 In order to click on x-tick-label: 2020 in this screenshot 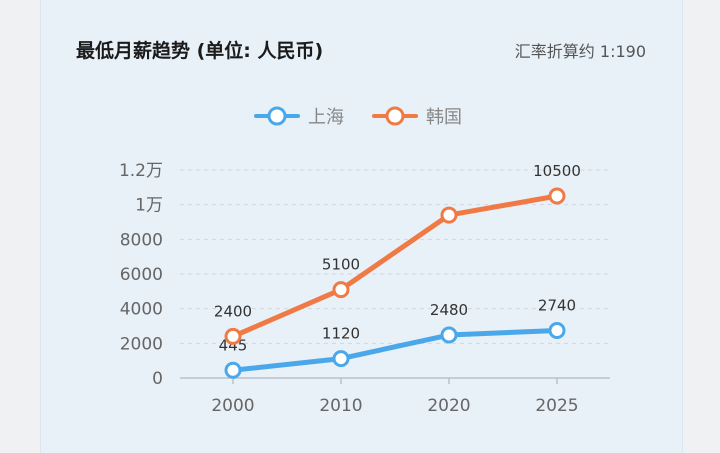, I will do `click(448, 406)`.